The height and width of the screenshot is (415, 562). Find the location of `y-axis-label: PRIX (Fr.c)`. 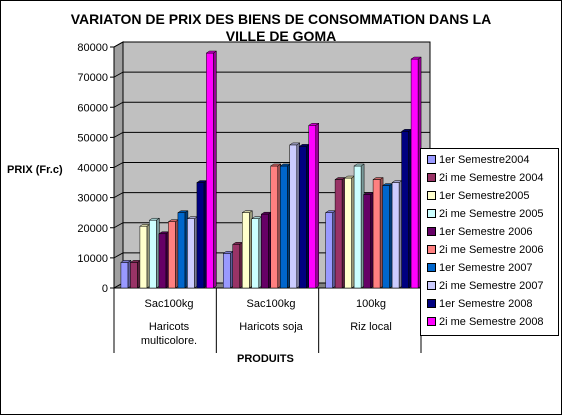

y-axis-label: PRIX (Fr.c) is located at coordinates (35, 170).